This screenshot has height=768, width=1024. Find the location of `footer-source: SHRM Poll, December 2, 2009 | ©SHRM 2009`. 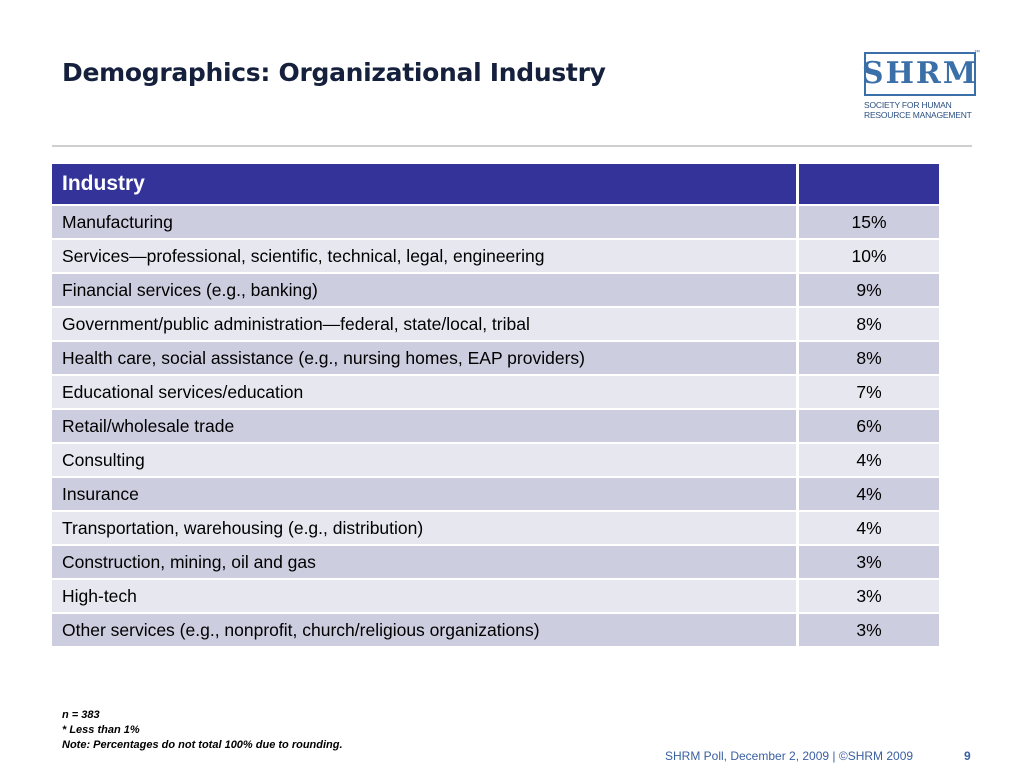

footer-source: SHRM Poll, December 2, 2009 | ©SHRM 2009 is located at coordinates (789, 756).